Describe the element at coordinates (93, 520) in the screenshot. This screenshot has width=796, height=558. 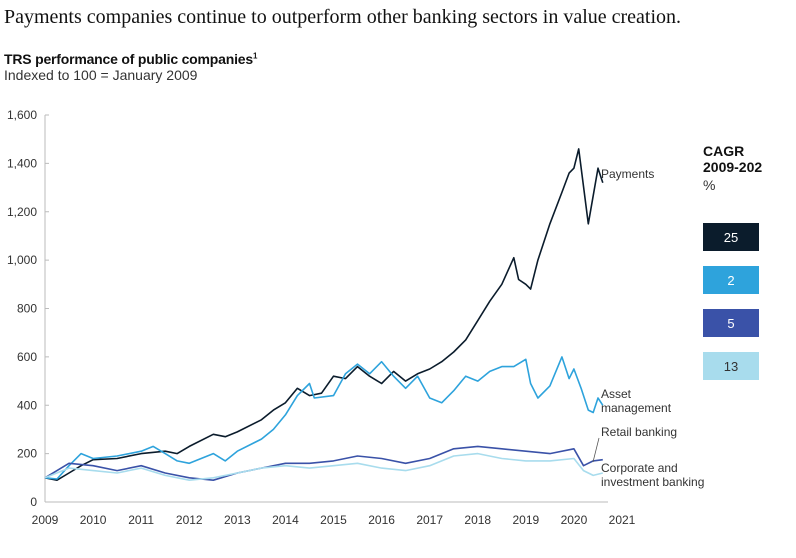
I see `x-tick-label: 2010` at that location.